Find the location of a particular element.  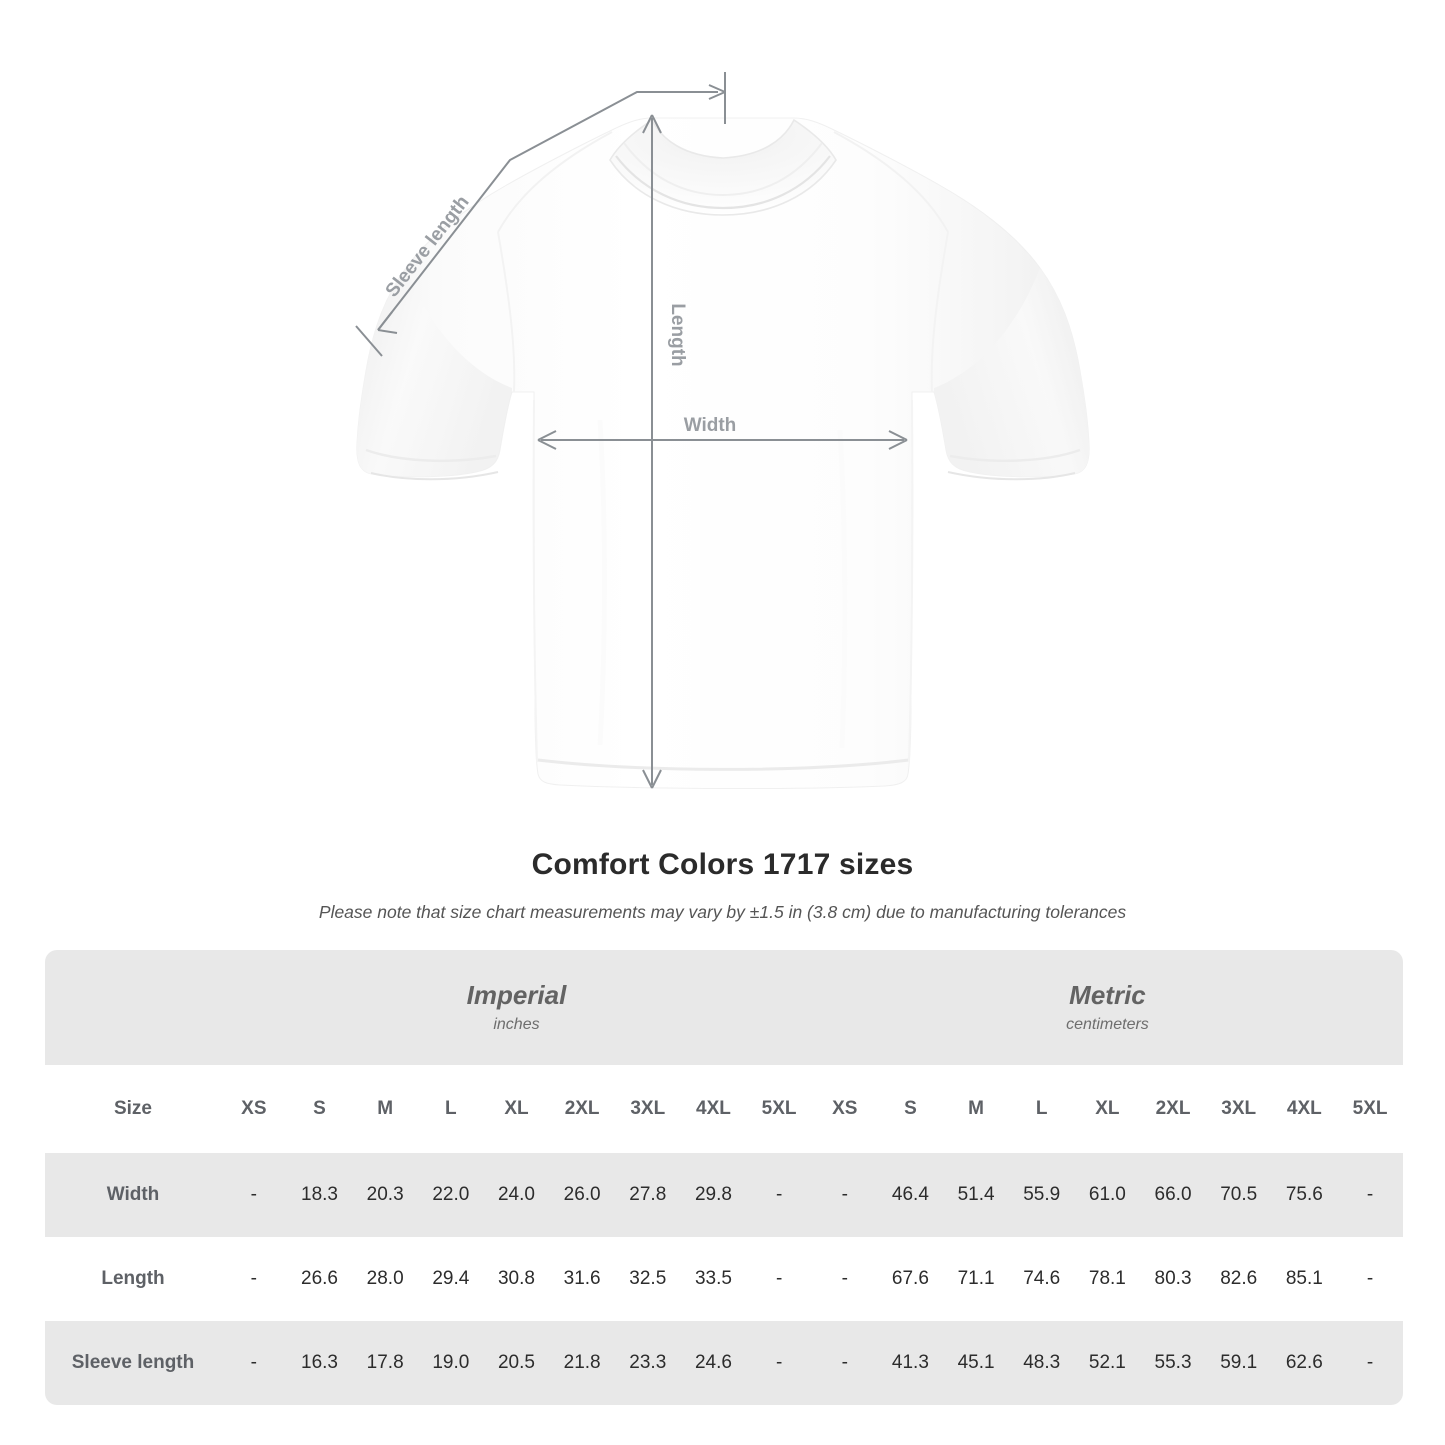

measurement-cell: 26.6 is located at coordinates (319, 1279).